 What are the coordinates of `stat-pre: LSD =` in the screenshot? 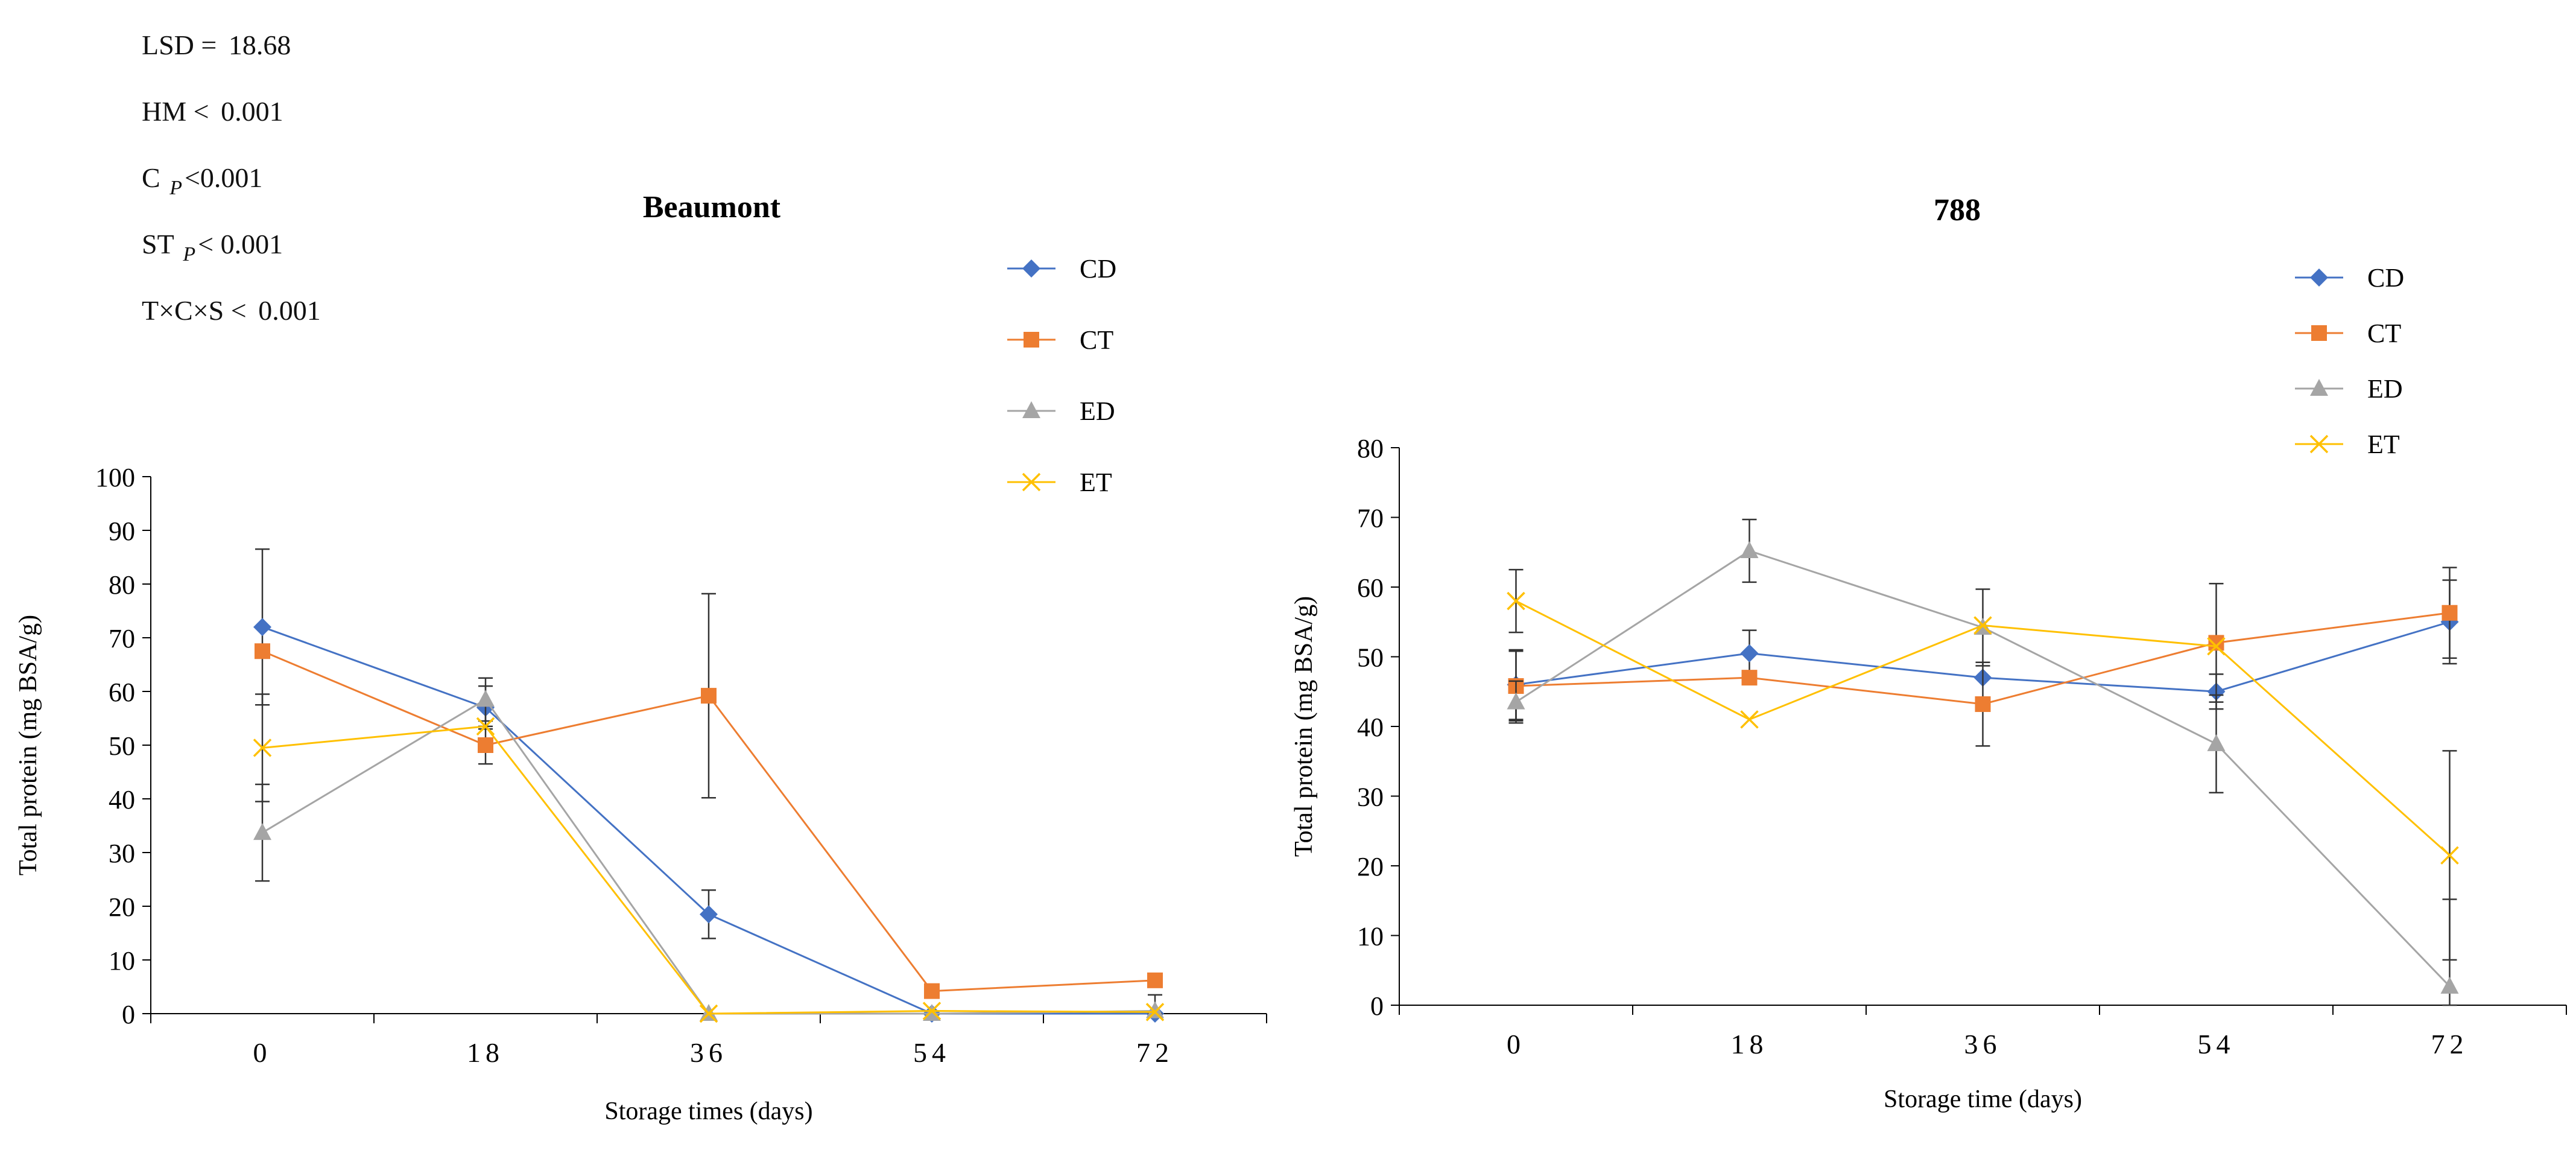 It's located at (183, 45).